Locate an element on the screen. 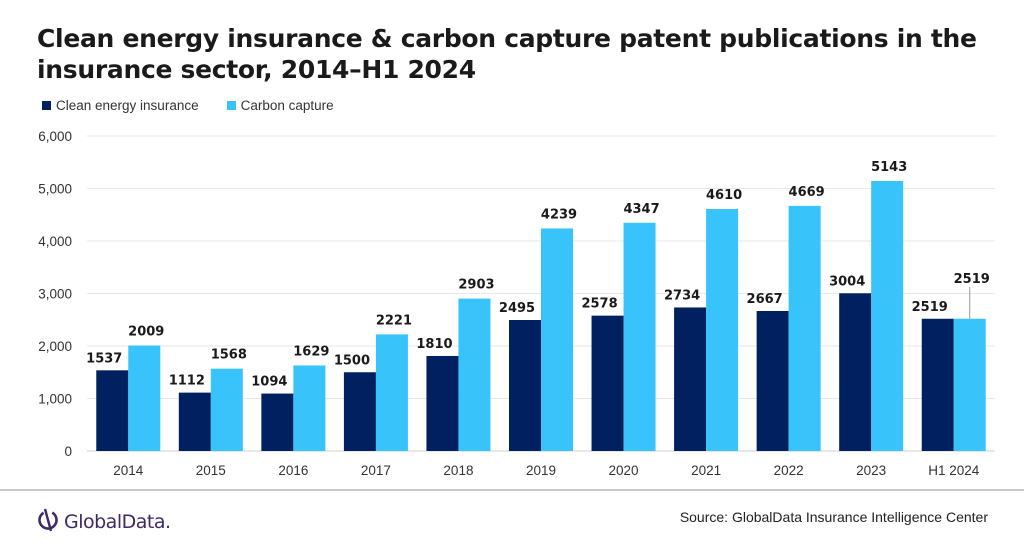  globaldata-logo: GlobalData. is located at coordinates (103, 521).